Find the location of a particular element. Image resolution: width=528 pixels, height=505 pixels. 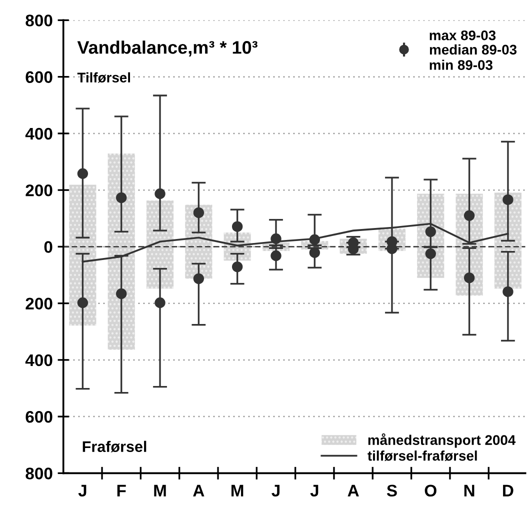

text: Vandbalance,m³ * 10³ is located at coordinates (167, 48).